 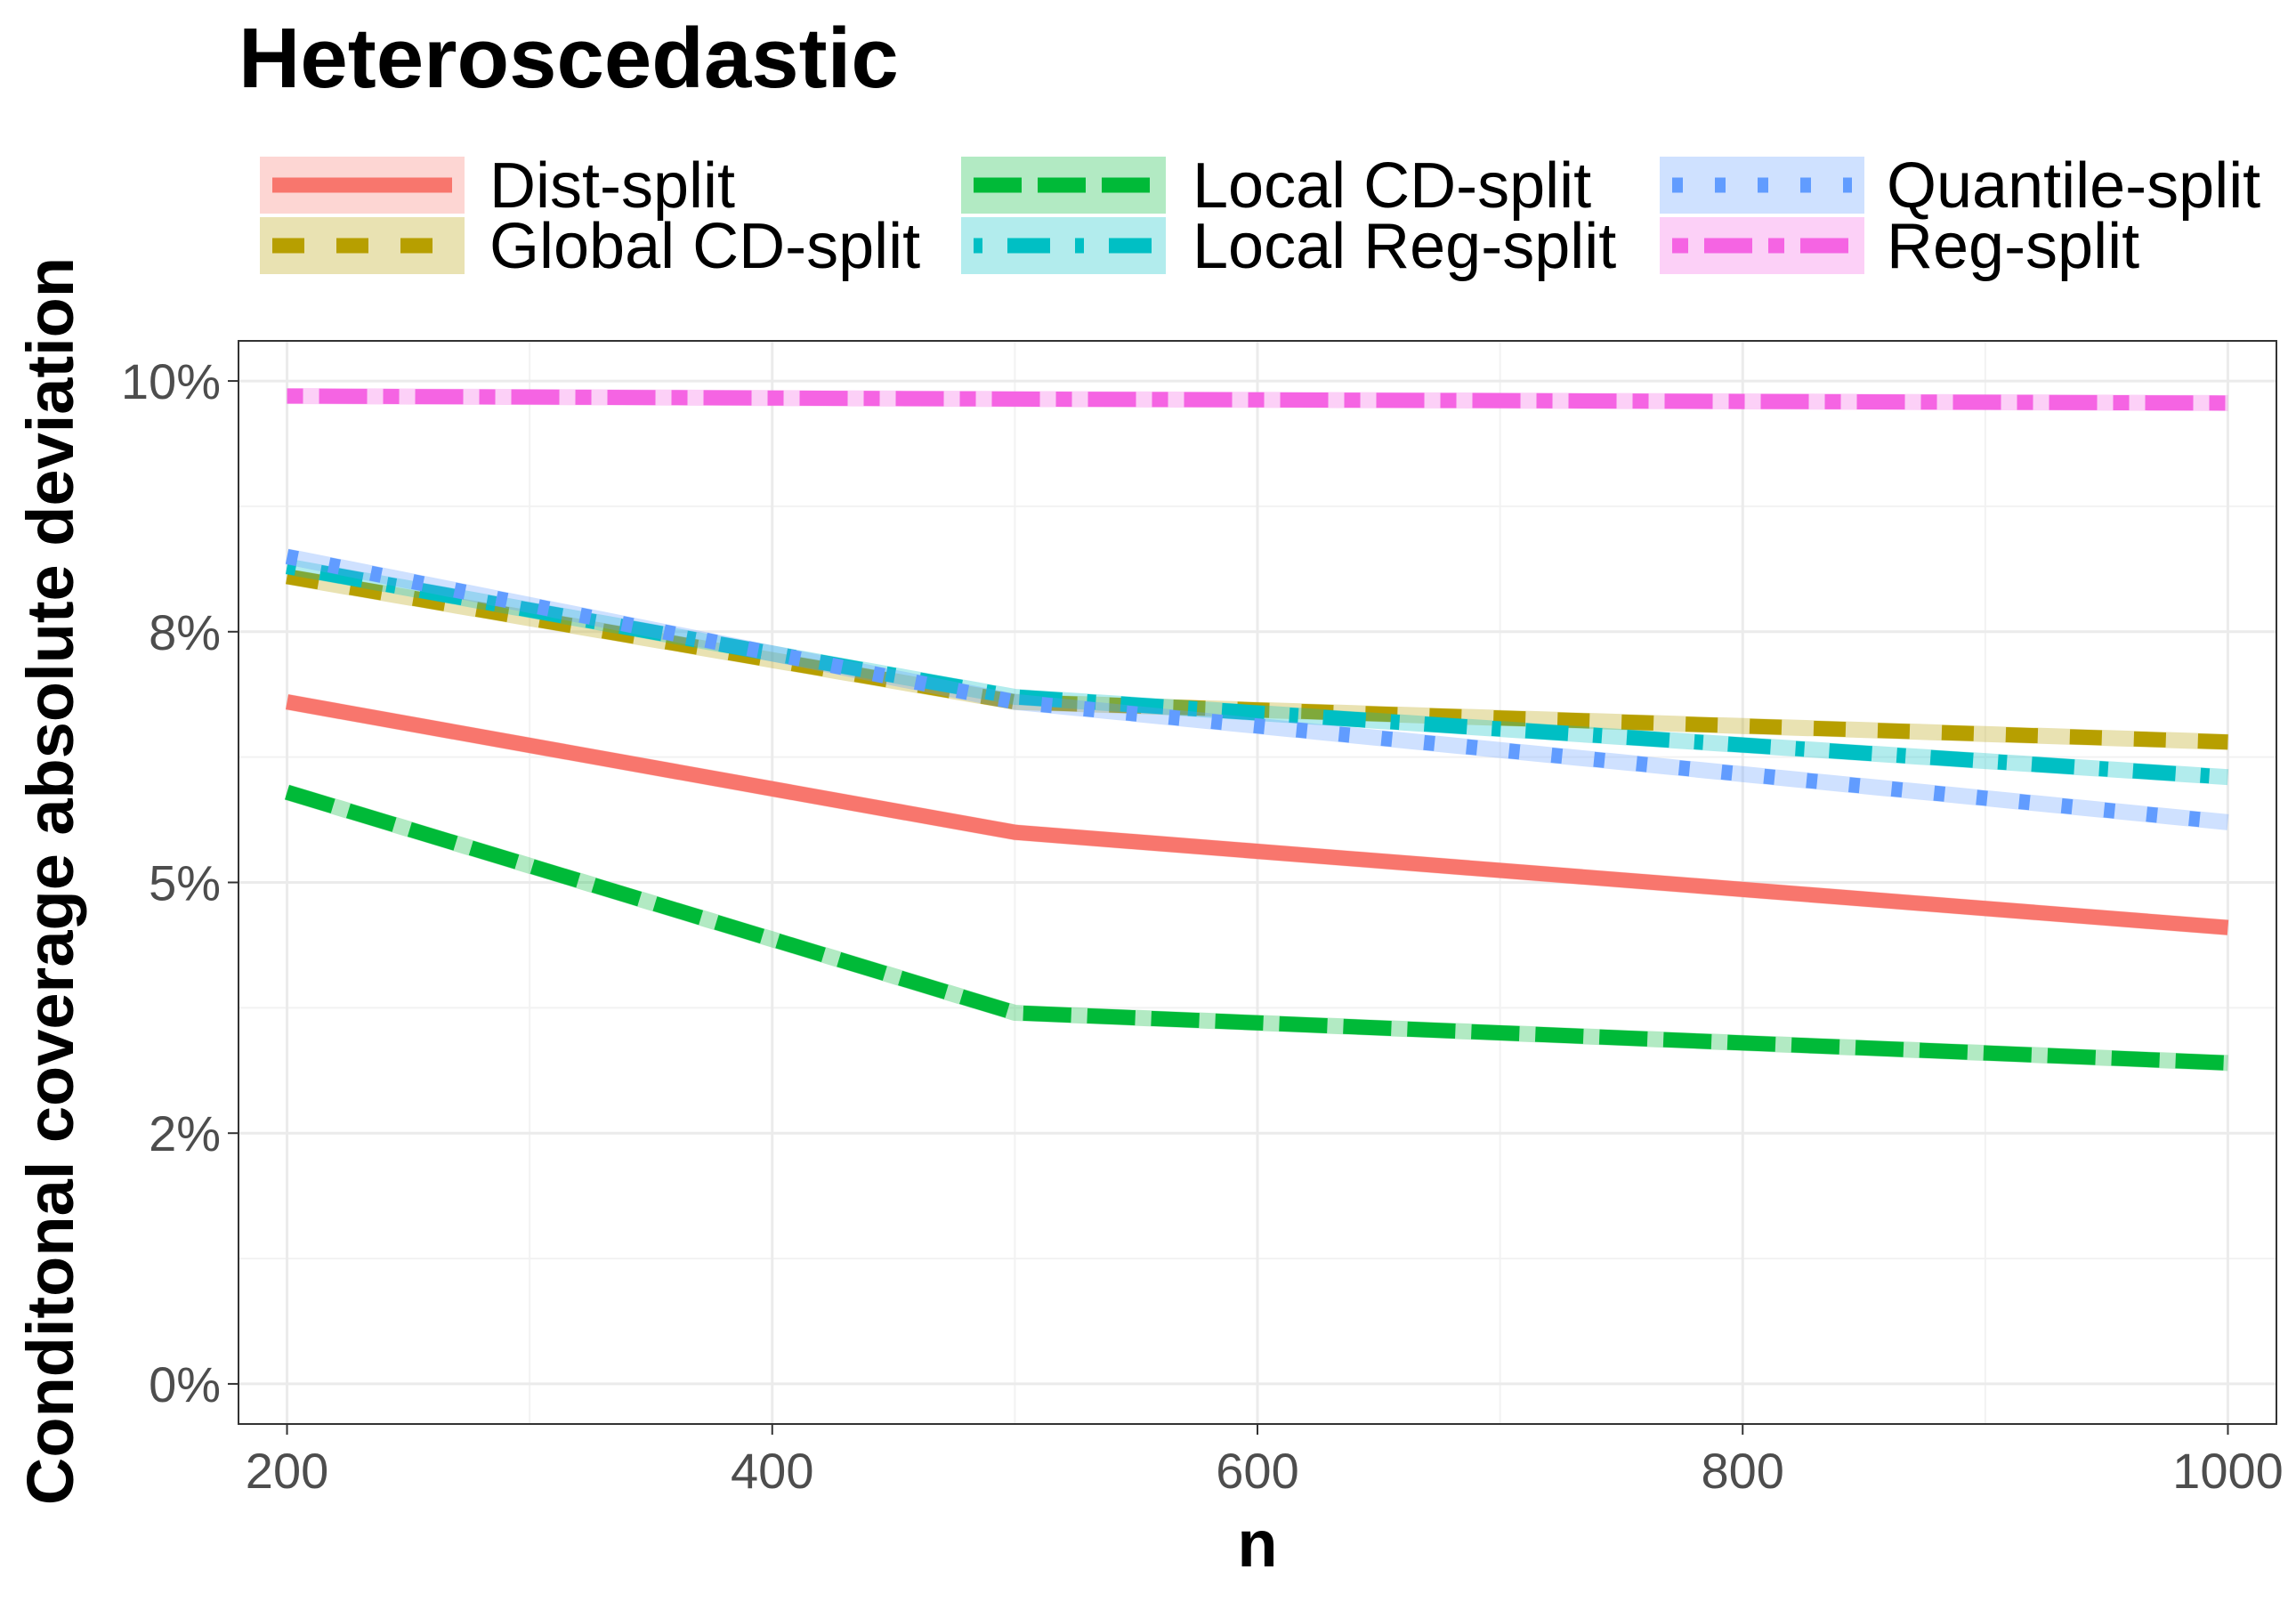 I want to click on y-axis: 0% 2% 5% 8% 10%, so click(x=179, y=882).